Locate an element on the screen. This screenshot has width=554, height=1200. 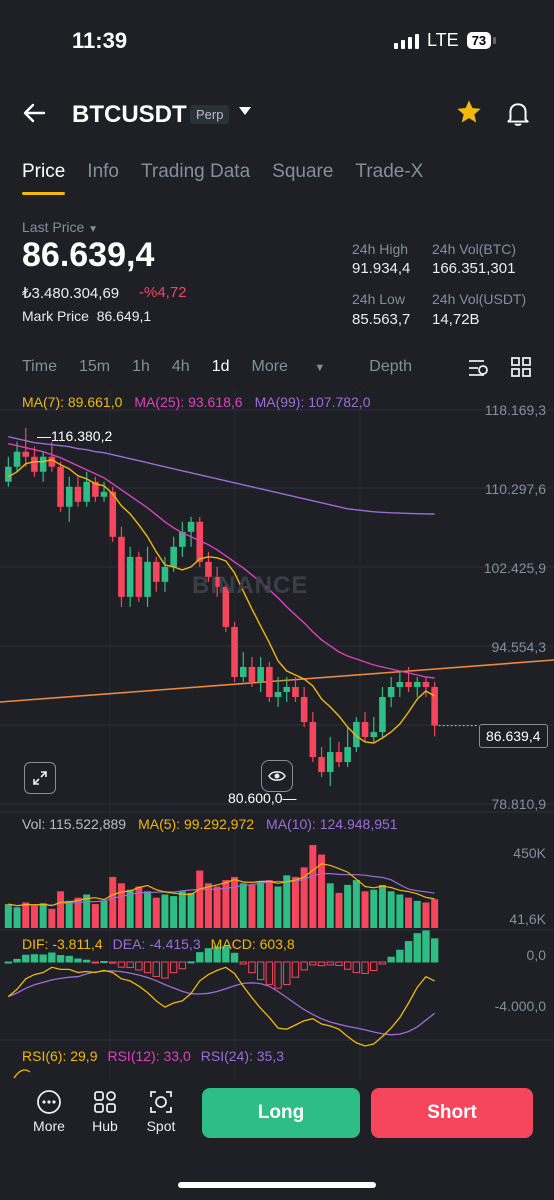
more-nav: More is located at coordinates (49, 1111).